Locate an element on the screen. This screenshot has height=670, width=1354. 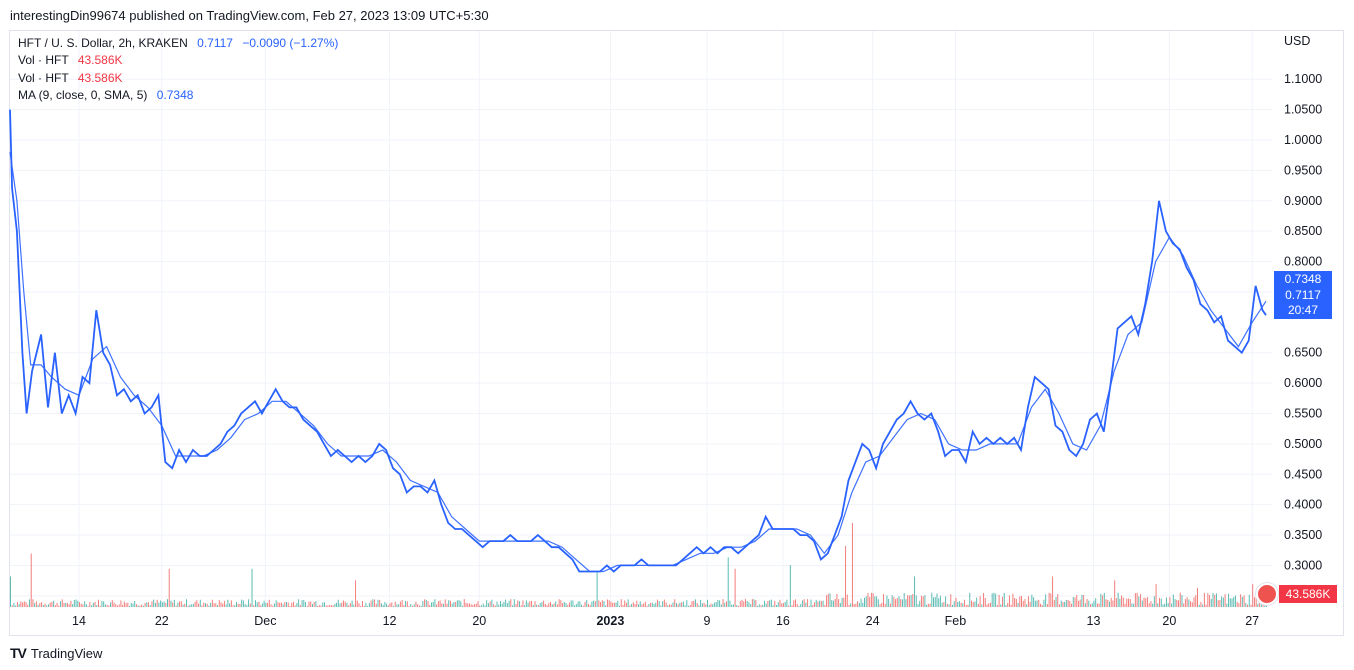
y-tick-label: 0.4000 is located at coordinates (1303, 505).